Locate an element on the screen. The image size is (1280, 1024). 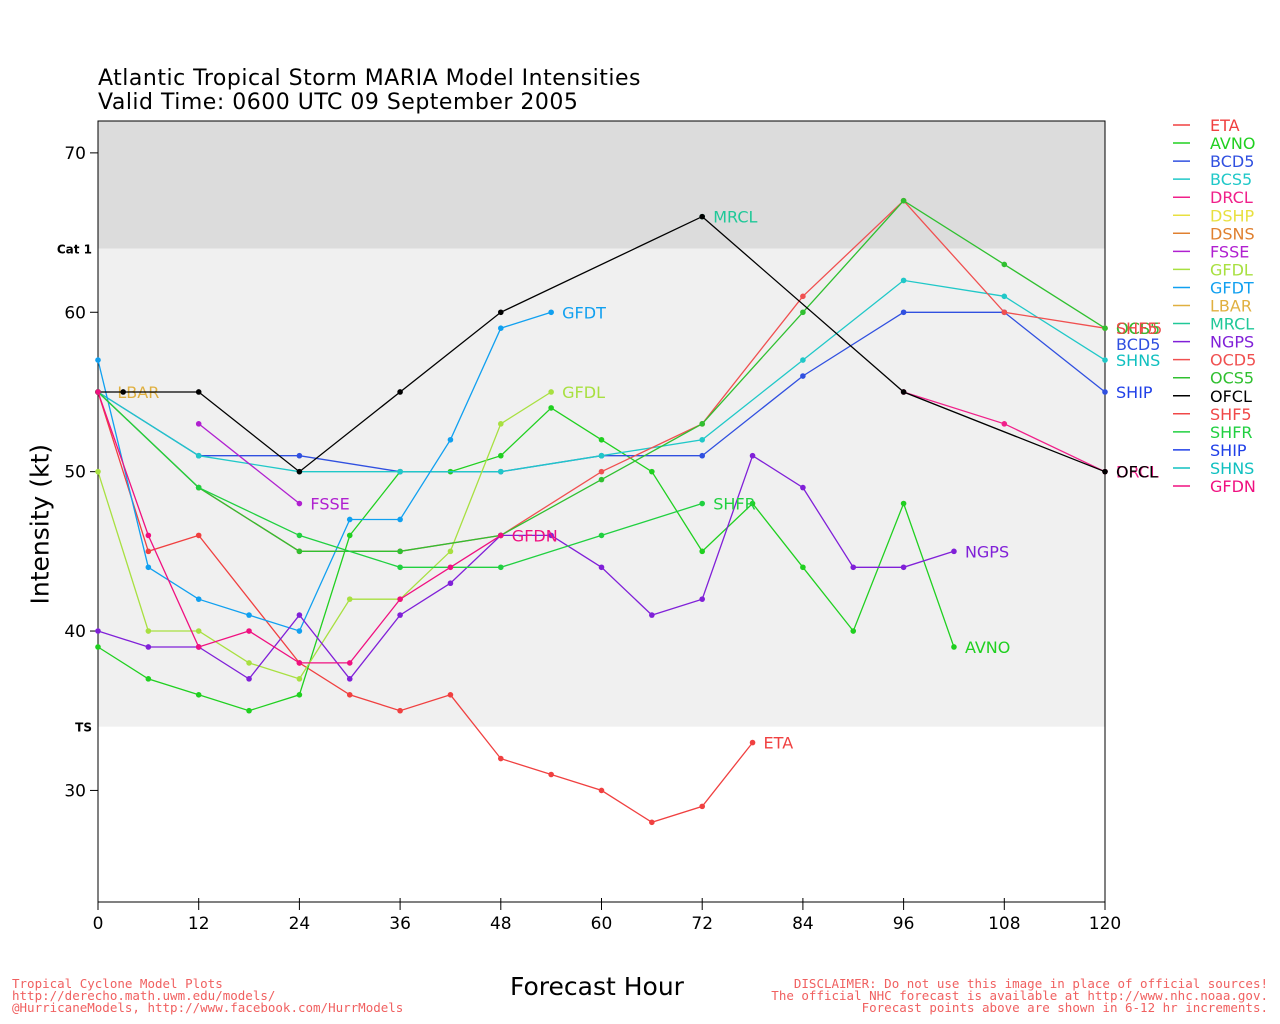
series-line-ngps is located at coordinates (526, 567).